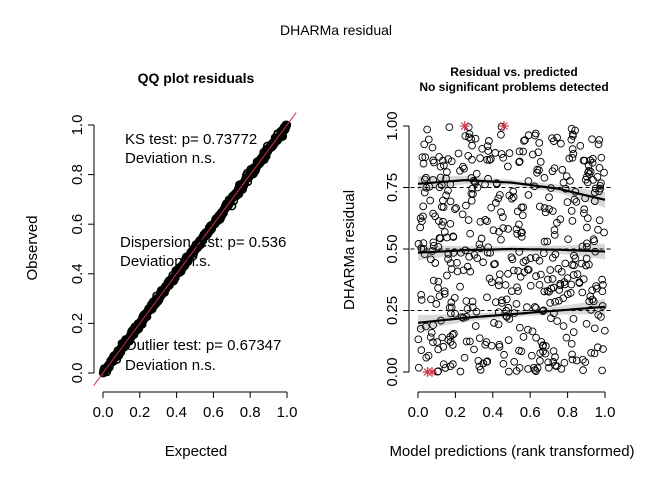  I want to click on qq-x-axis-label: Expected, so click(196, 451).